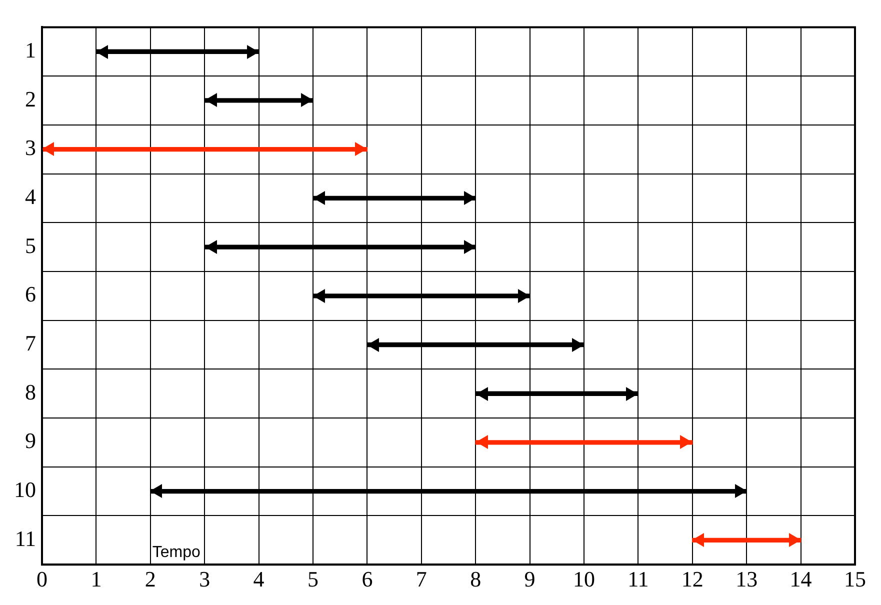 The width and height of the screenshot is (881, 605). Describe the element at coordinates (30, 245) in the screenshot. I see `y-tick-label: 5` at that location.